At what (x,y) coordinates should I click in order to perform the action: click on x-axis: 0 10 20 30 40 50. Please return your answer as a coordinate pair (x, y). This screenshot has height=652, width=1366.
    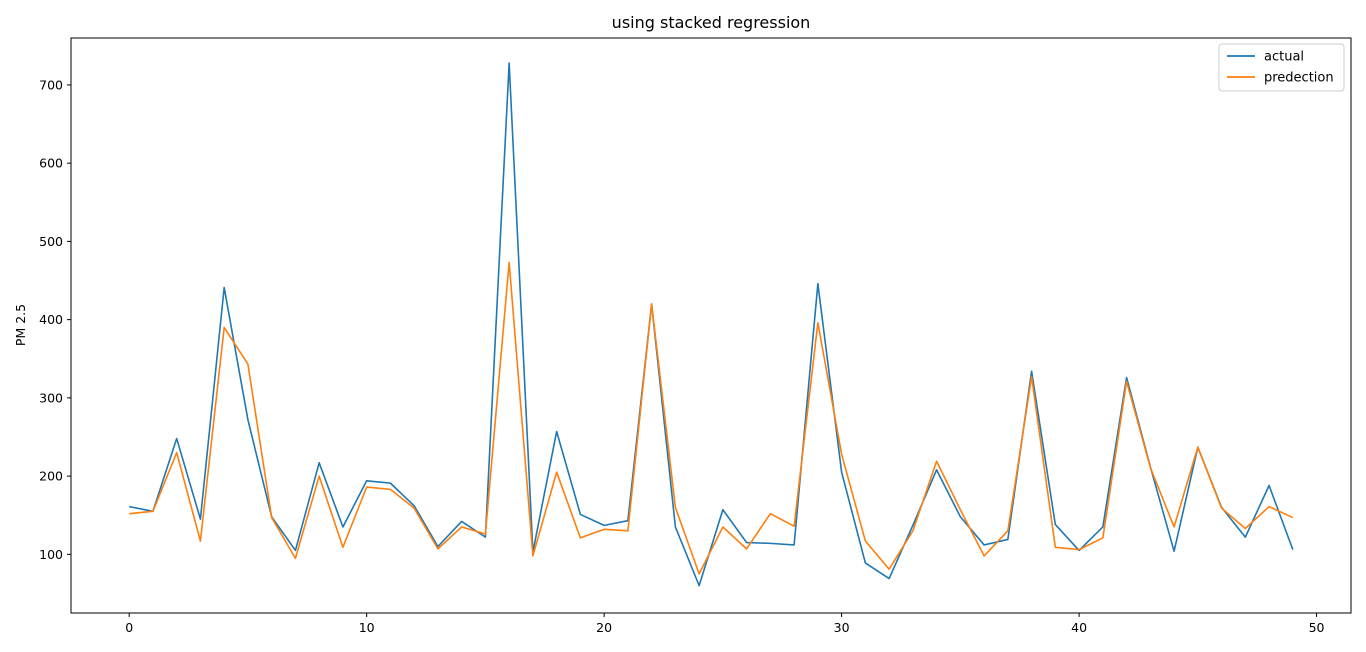
    Looking at the image, I should click on (725, 624).